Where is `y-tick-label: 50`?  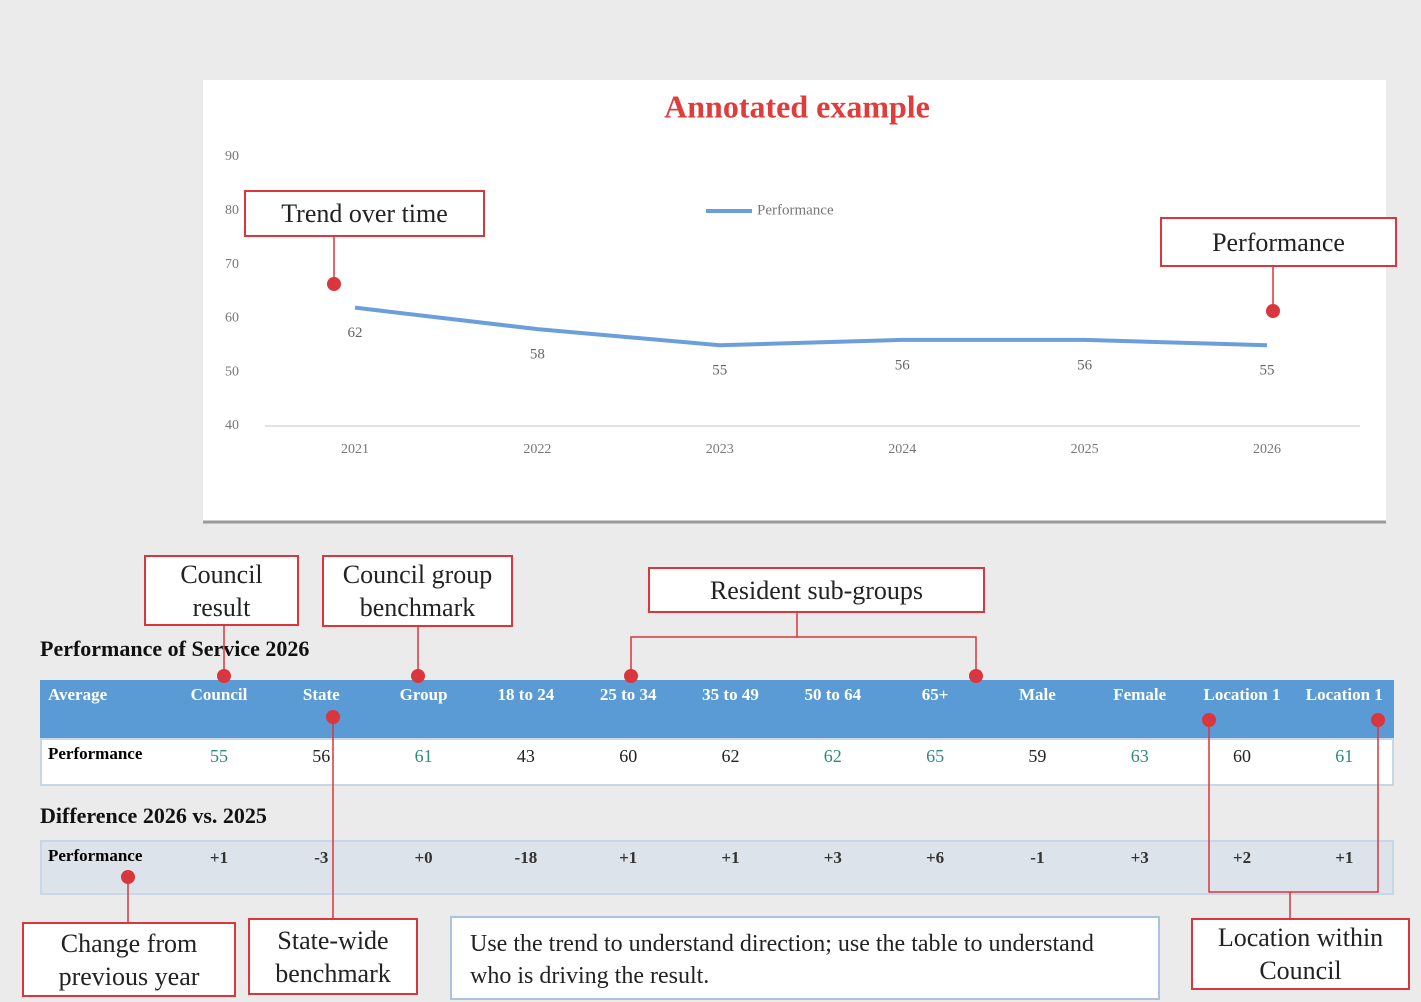 y-tick-label: 50 is located at coordinates (232, 371).